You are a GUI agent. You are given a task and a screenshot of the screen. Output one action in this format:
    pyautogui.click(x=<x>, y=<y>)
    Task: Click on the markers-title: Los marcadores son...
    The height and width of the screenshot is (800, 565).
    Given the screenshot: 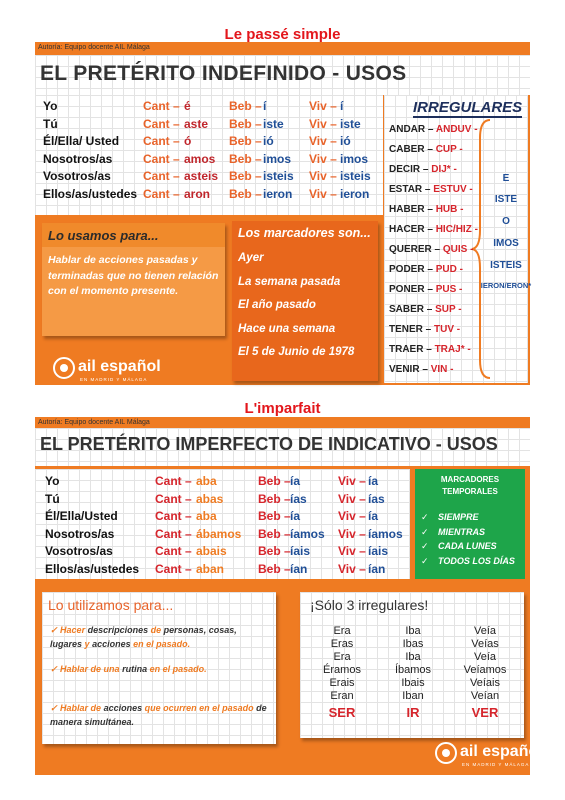 What is the action you would take?
    pyautogui.click(x=304, y=233)
    